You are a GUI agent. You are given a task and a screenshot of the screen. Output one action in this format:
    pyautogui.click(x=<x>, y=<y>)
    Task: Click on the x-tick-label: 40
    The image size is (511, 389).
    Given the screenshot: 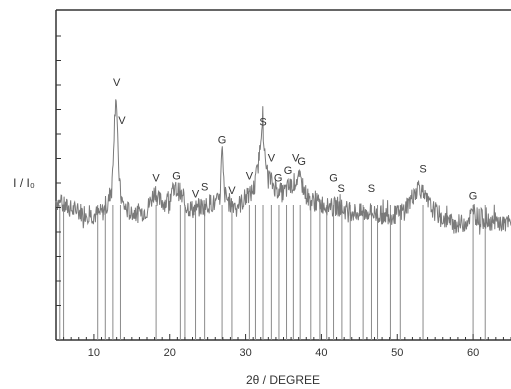 What is the action you would take?
    pyautogui.click(x=321, y=353)
    